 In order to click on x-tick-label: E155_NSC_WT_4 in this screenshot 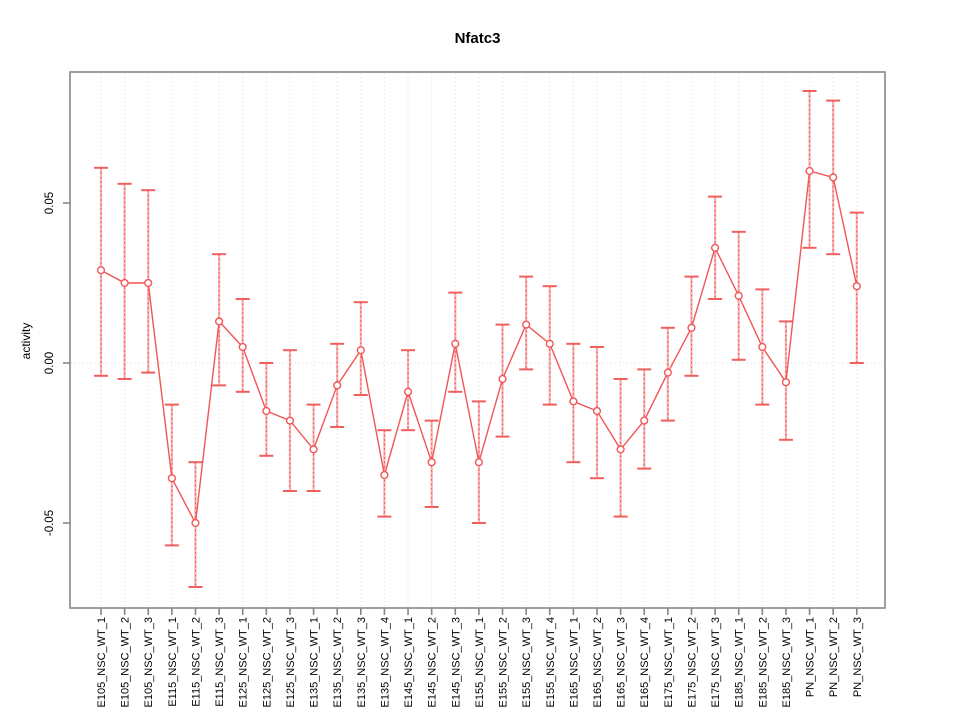, I will do `click(551, 662)`.